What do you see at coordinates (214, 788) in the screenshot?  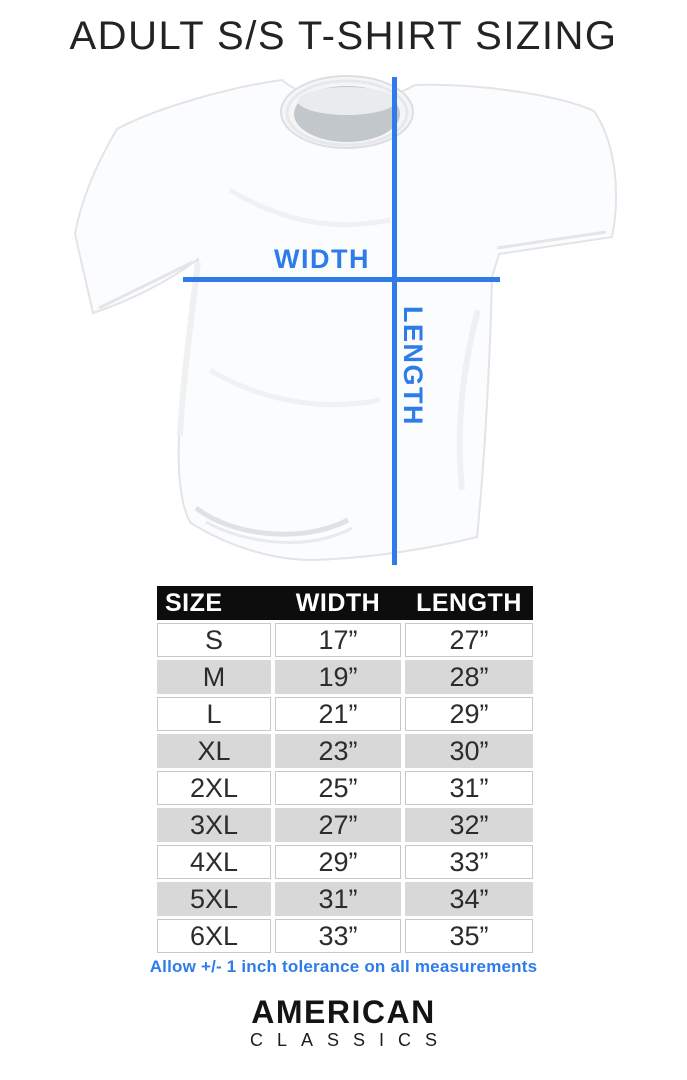 I see `cell-size: 2XL` at bounding box center [214, 788].